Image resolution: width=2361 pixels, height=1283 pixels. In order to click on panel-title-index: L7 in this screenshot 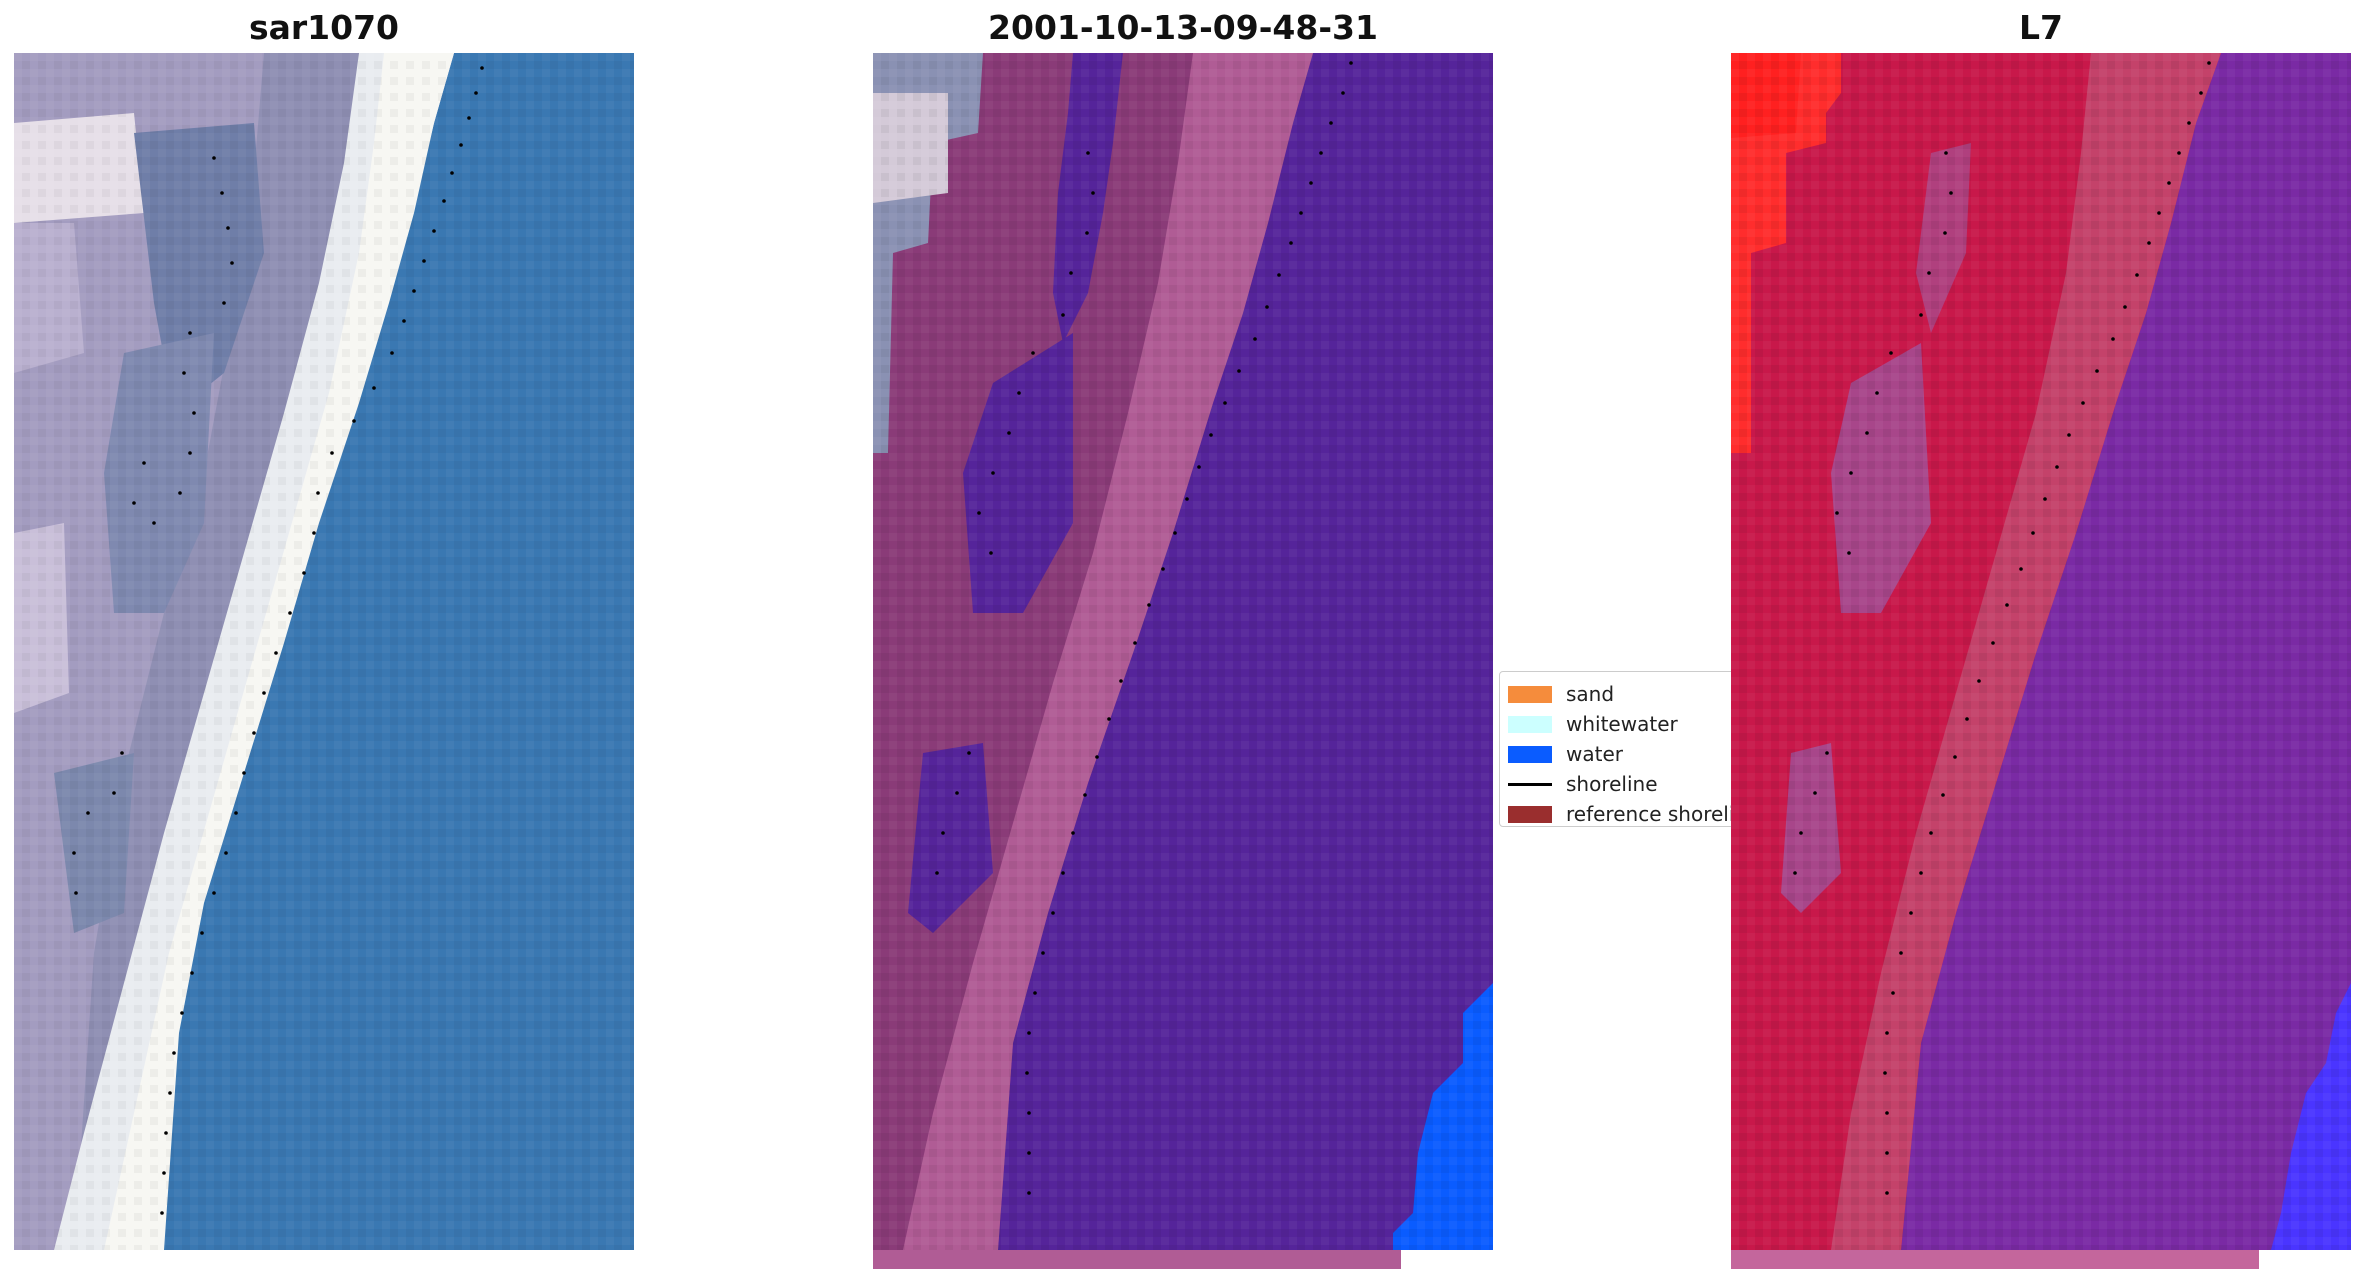, I will do `click(2041, 27)`.